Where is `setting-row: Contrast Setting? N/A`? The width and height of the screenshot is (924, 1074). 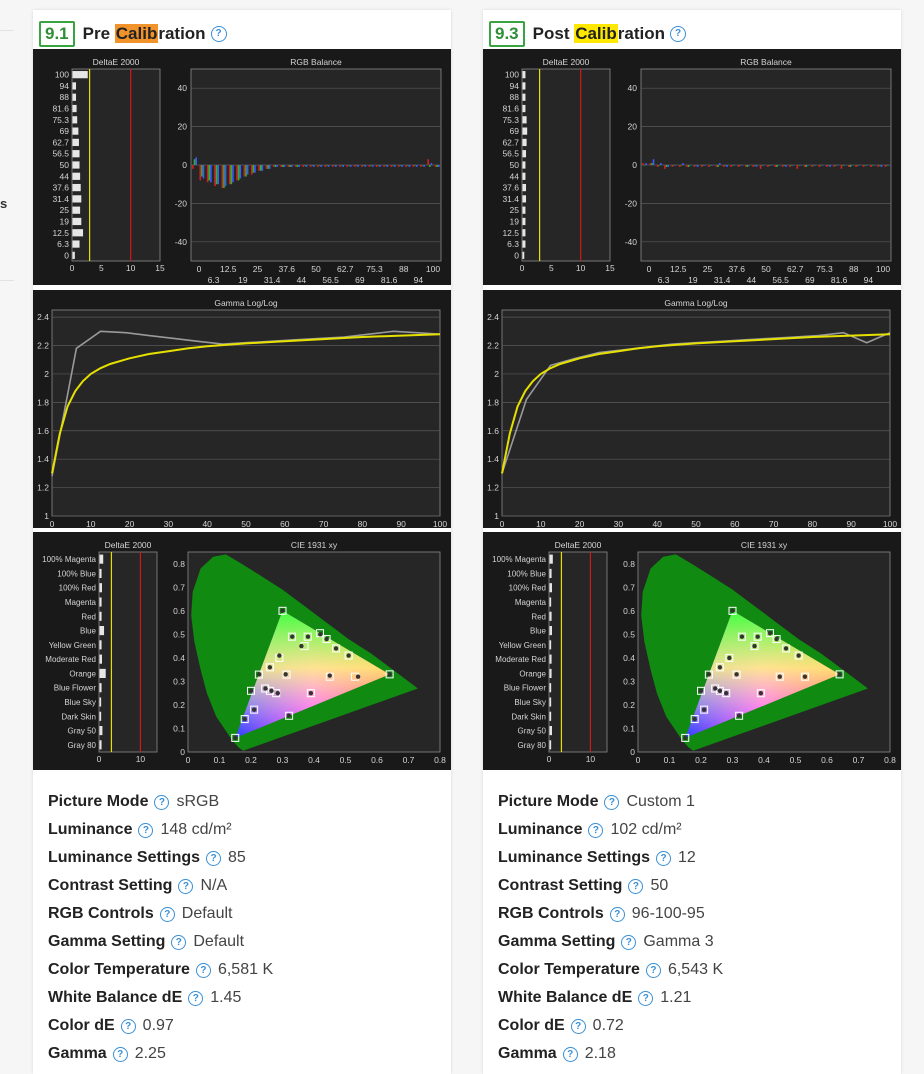
setting-row: Contrast Setting? N/A is located at coordinates (245, 886).